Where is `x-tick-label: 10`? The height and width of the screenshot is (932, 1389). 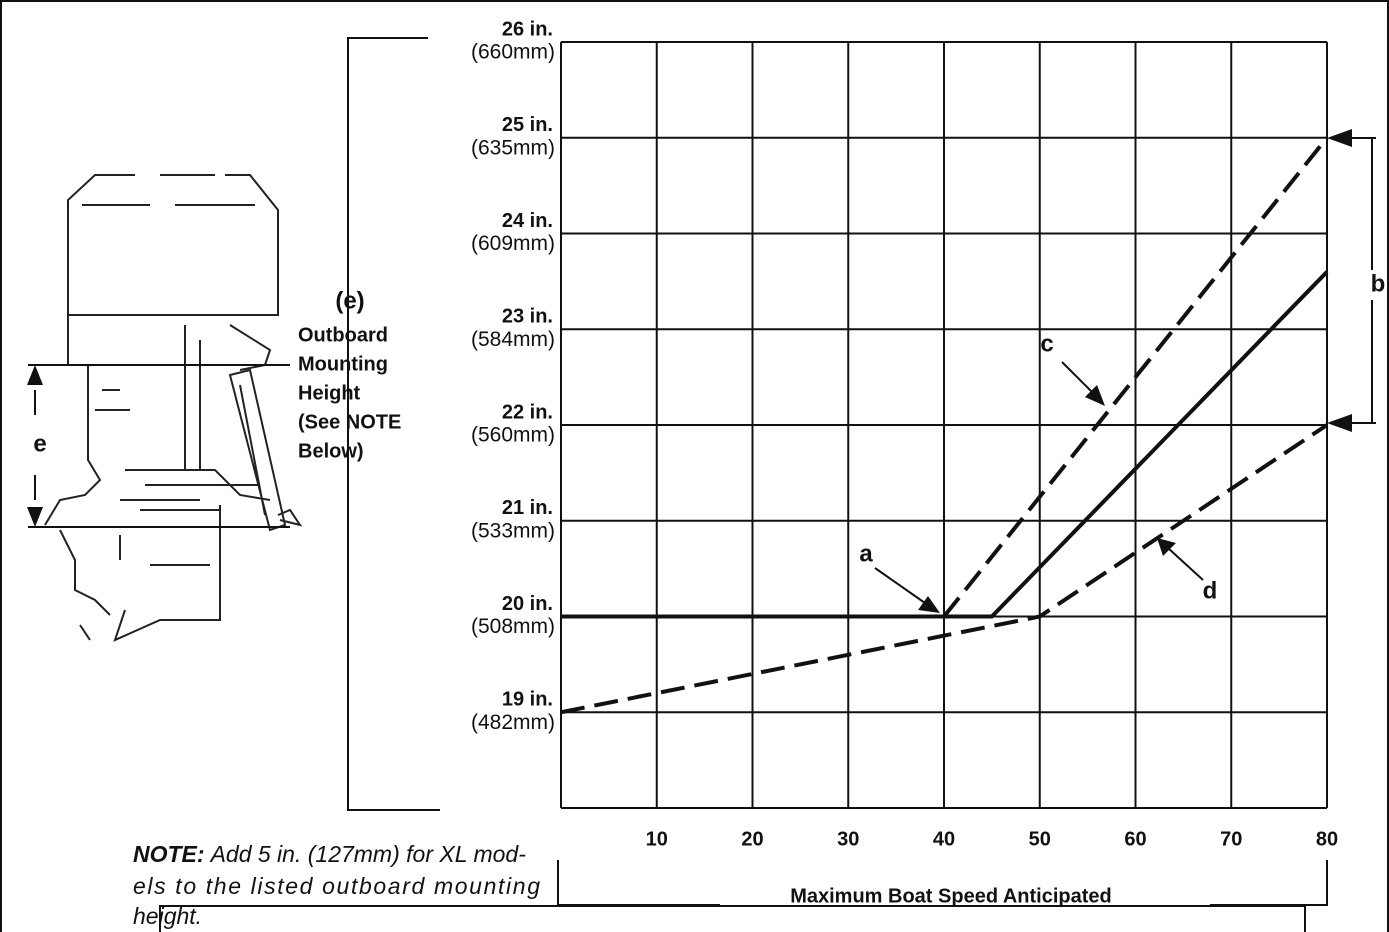 x-tick-label: 10 is located at coordinates (657, 839).